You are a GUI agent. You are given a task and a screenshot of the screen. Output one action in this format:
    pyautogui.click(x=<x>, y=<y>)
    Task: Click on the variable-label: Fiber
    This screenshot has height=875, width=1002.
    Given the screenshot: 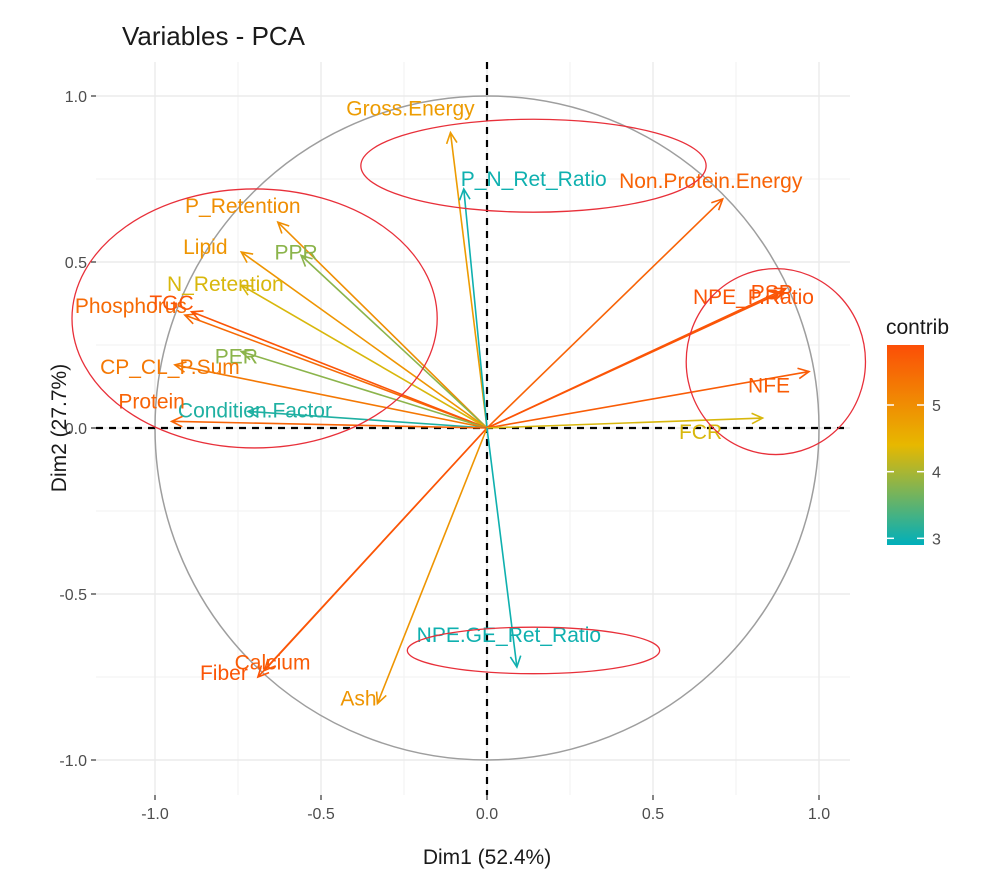 What is the action you would take?
    pyautogui.click(x=224, y=673)
    